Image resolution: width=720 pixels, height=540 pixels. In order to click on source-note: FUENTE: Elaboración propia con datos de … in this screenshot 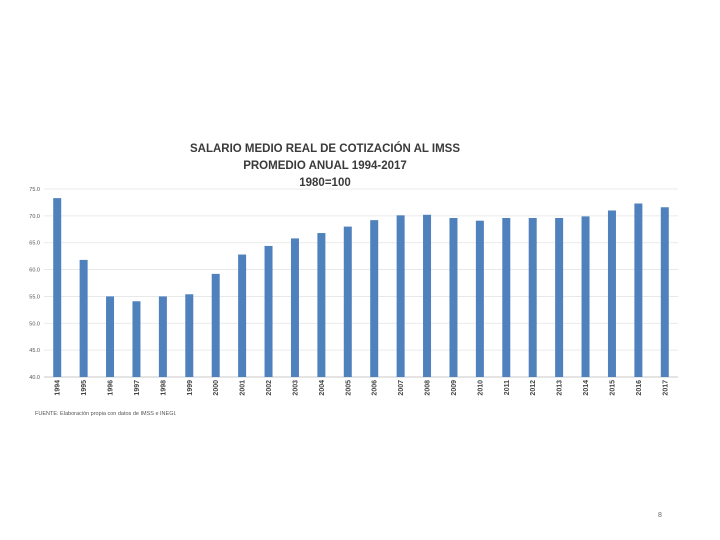, I will do `click(106, 414)`.